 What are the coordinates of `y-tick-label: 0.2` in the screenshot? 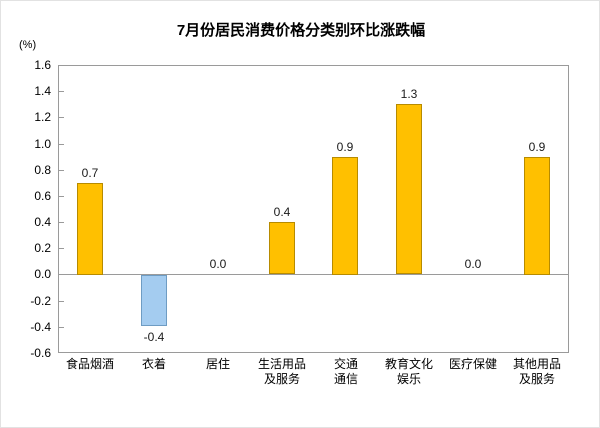 It's located at (42, 248).